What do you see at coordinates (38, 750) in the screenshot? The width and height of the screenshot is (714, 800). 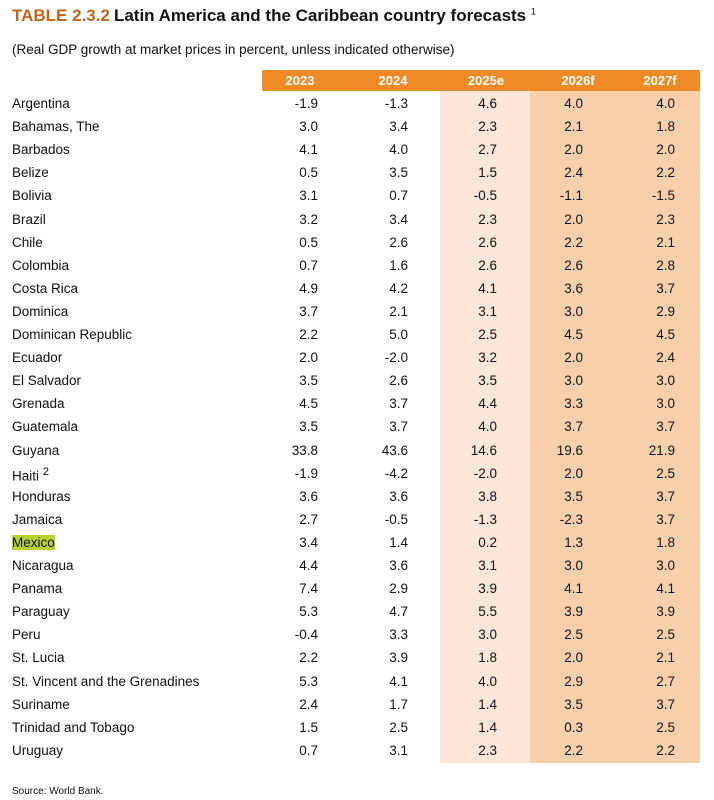 I see `country-name: Uruguay` at bounding box center [38, 750].